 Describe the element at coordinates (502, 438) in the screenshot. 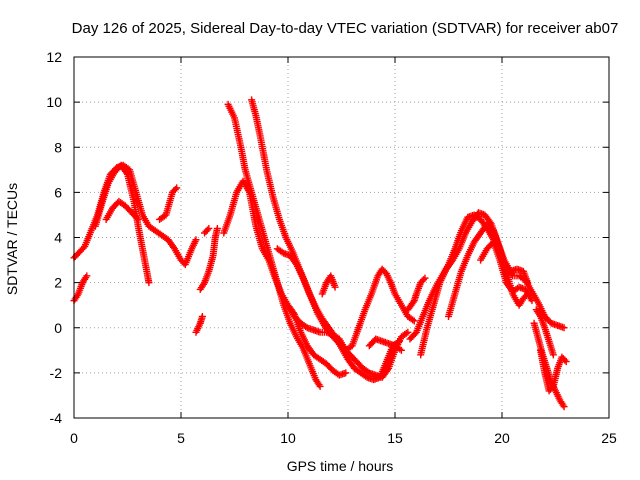

I see `x-tick-label: 20` at that location.